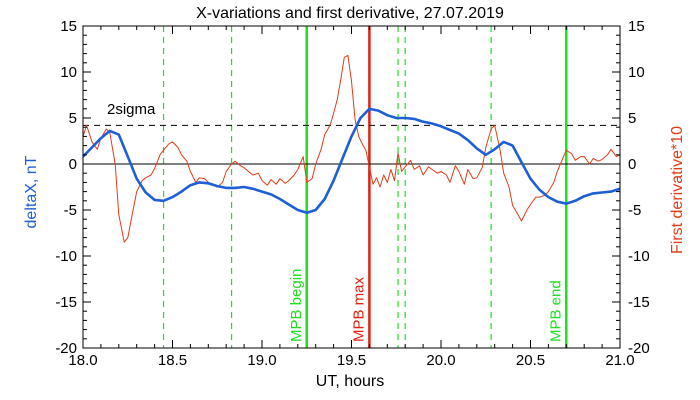 Image resolution: width=700 pixels, height=400 pixels. What do you see at coordinates (70, 210) in the screenshot?
I see `left-y-tick-label-3: -5` at bounding box center [70, 210].